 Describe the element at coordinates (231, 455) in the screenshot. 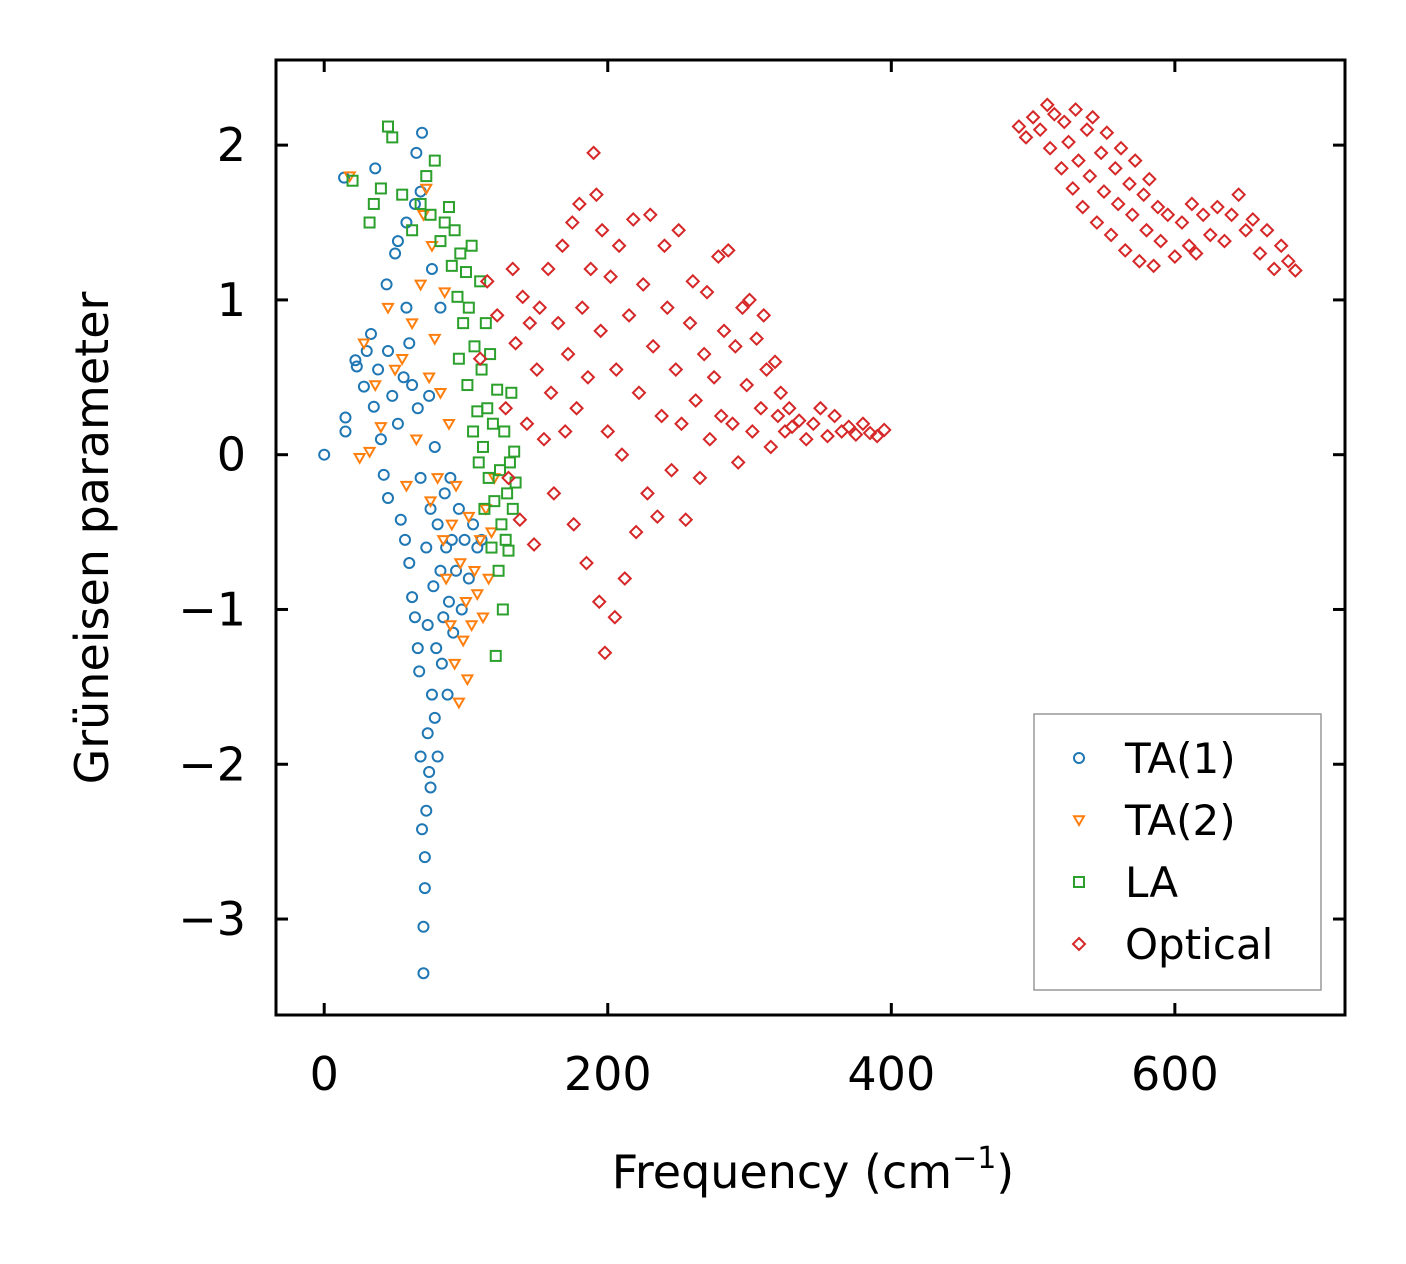

I see `y-tick-label: 0` at that location.